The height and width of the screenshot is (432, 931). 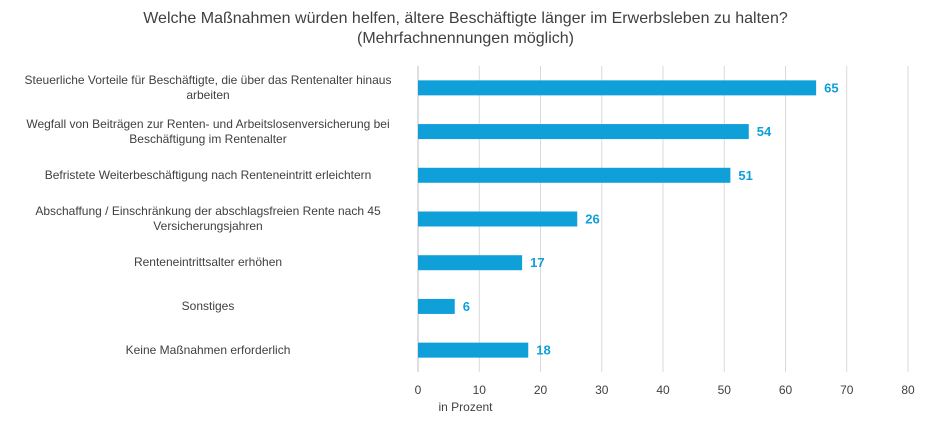 I want to click on x-tick-label: 0, so click(x=418, y=390).